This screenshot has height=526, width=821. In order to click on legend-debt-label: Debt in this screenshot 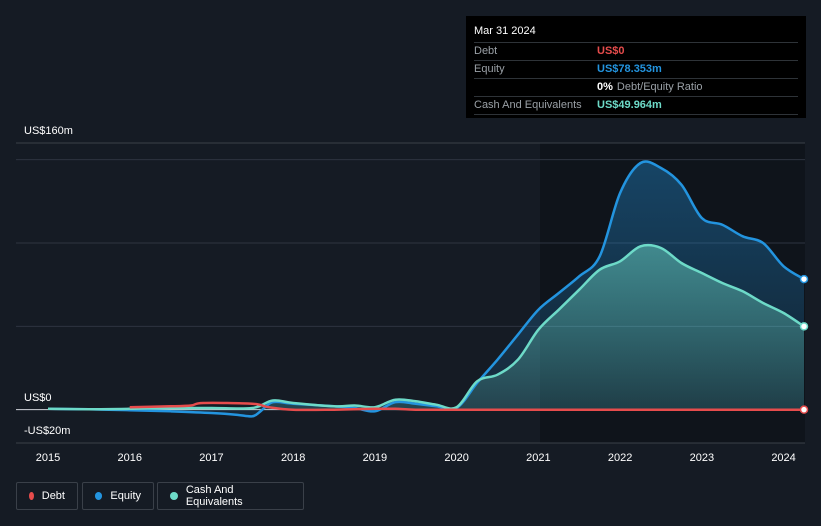, I will do `click(53, 496)`.